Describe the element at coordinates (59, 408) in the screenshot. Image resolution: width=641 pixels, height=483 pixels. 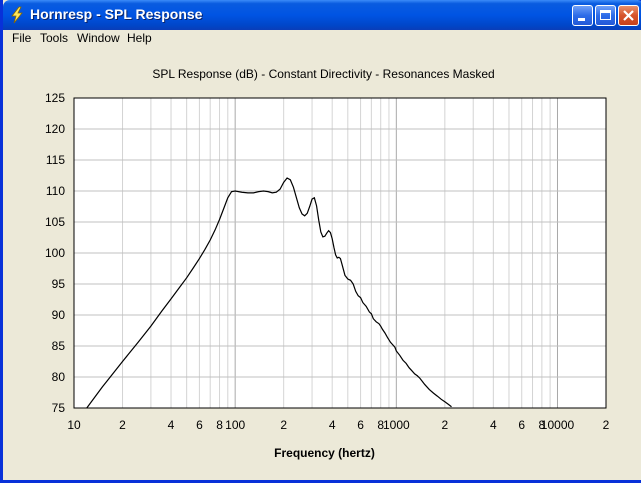
I see `y-tick-label: 75` at that location.